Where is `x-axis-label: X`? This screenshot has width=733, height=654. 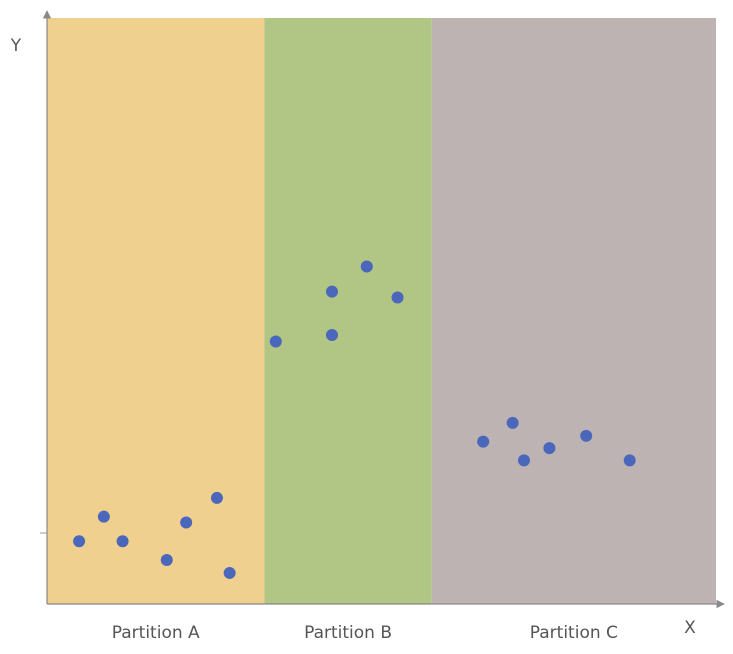 x-axis-label: X is located at coordinates (690, 628).